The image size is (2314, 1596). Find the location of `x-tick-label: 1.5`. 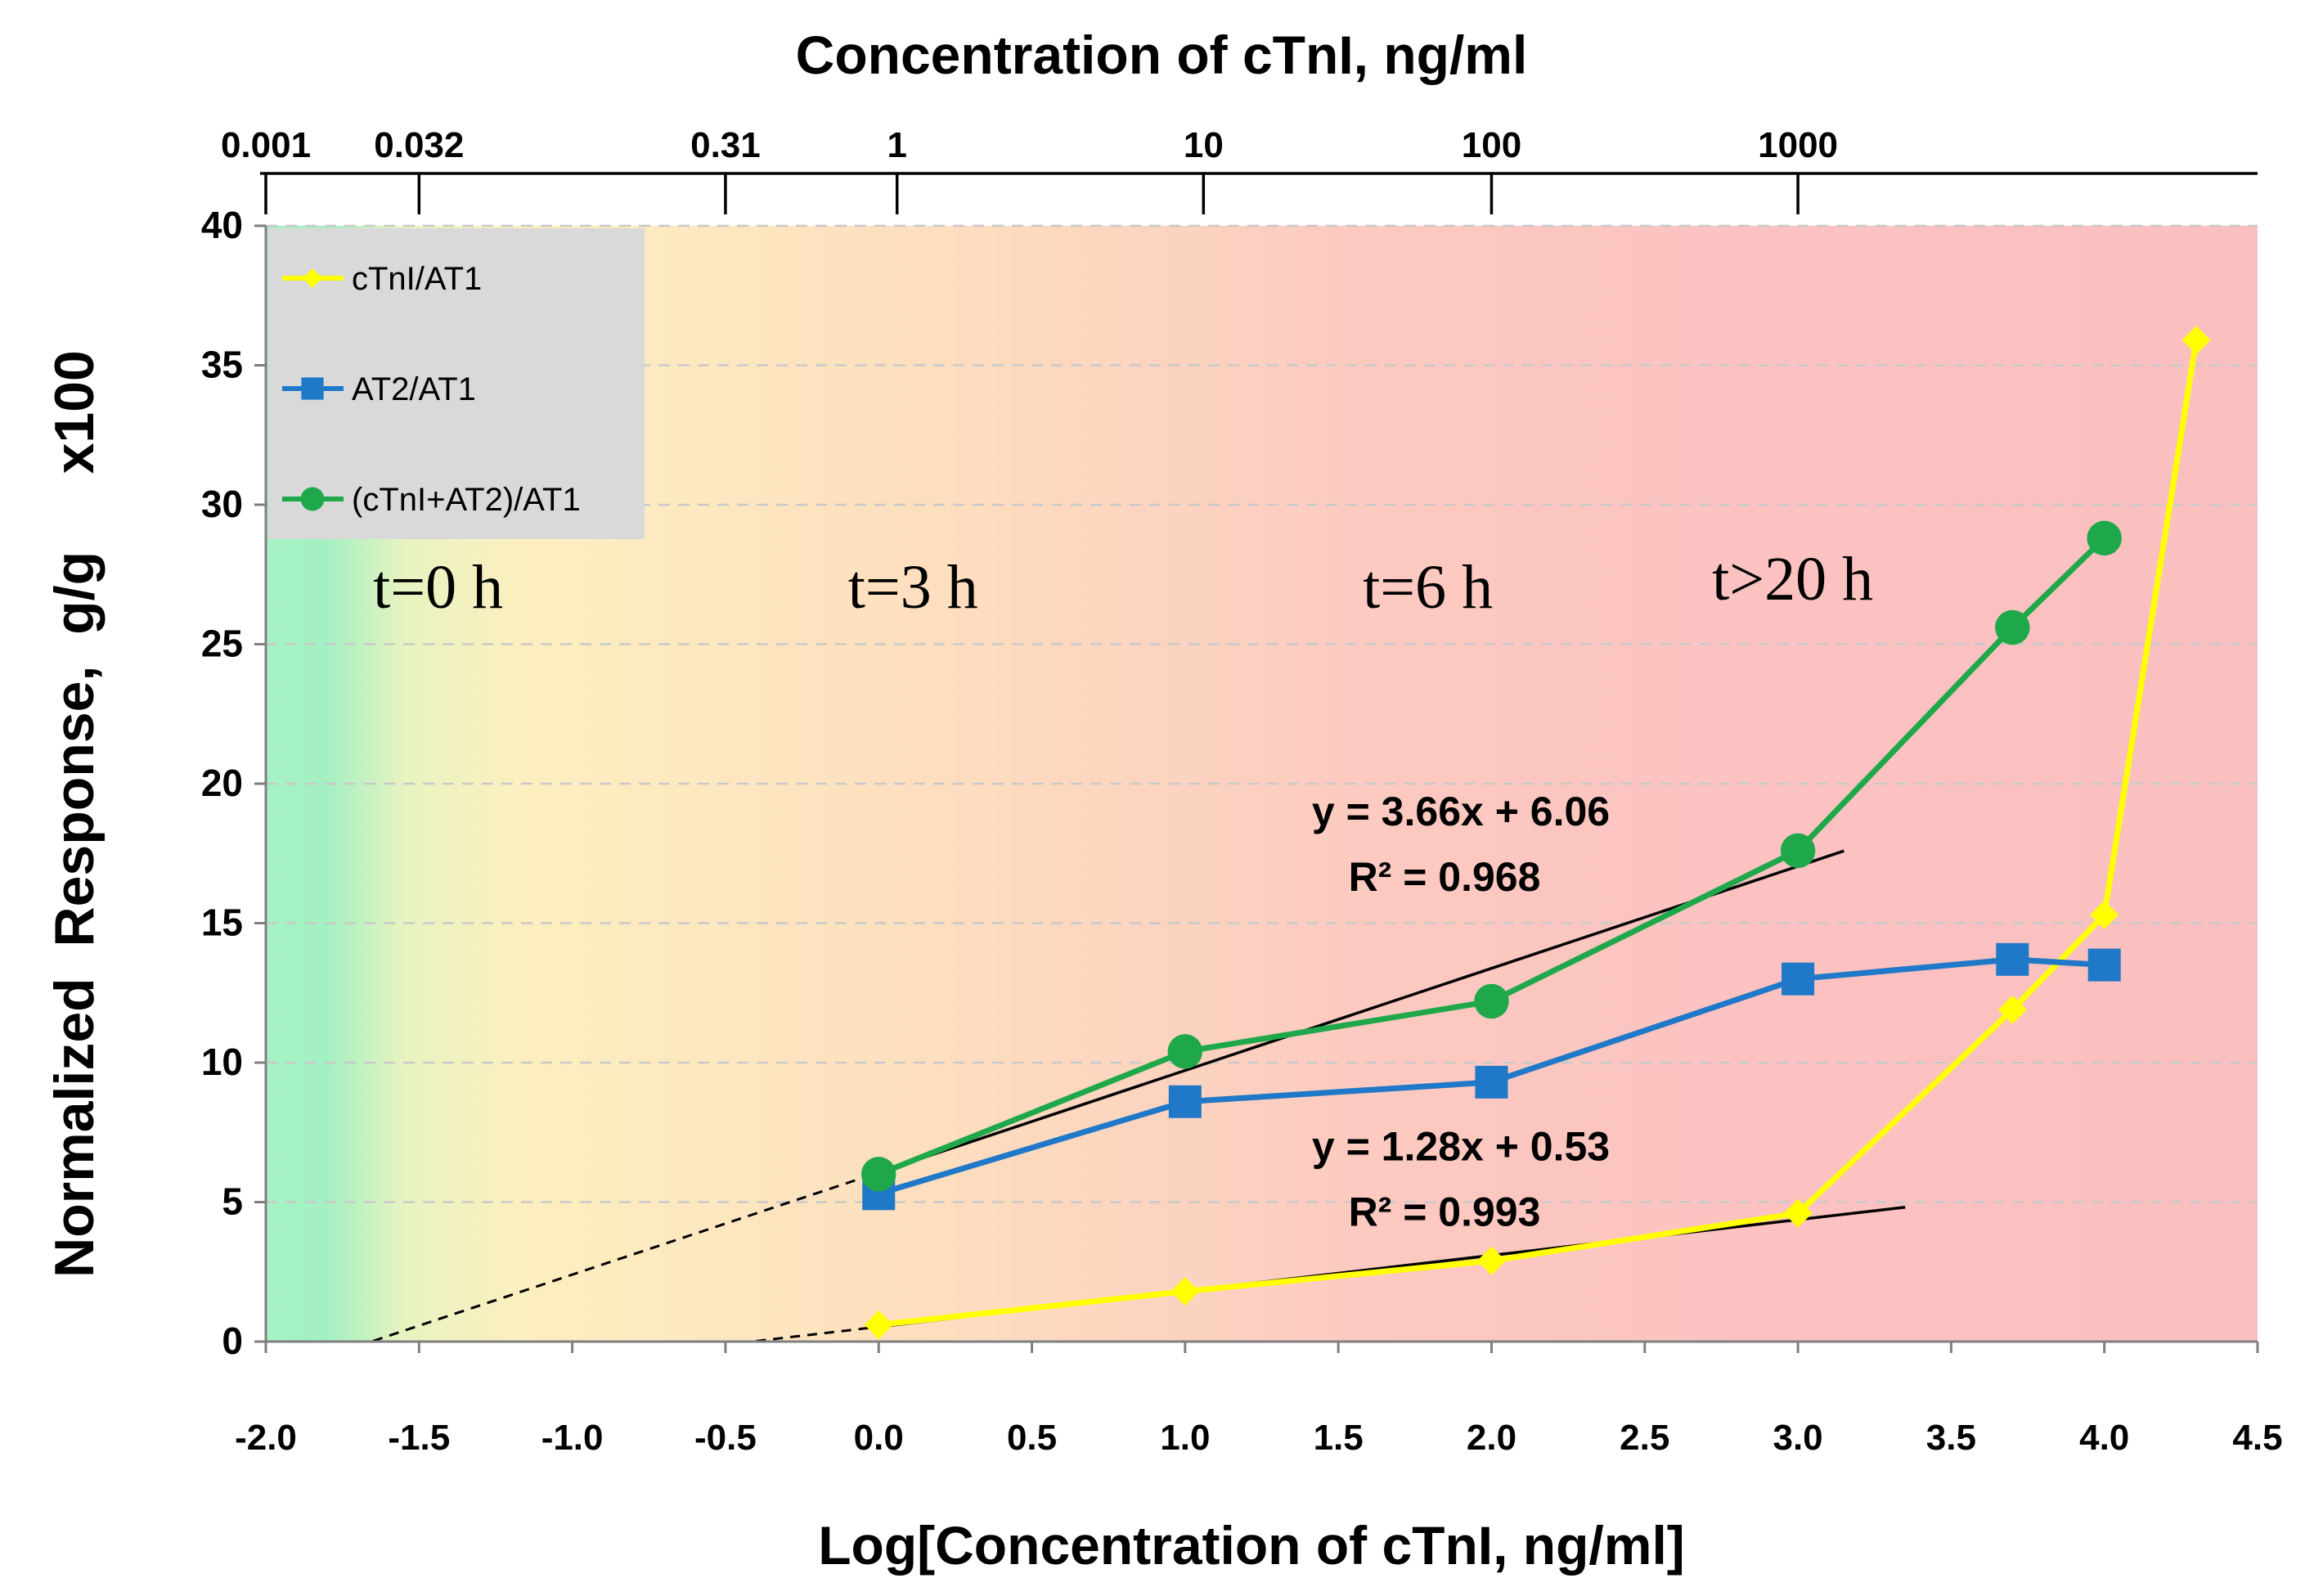

x-tick-label: 1.5 is located at coordinates (1339, 1438).